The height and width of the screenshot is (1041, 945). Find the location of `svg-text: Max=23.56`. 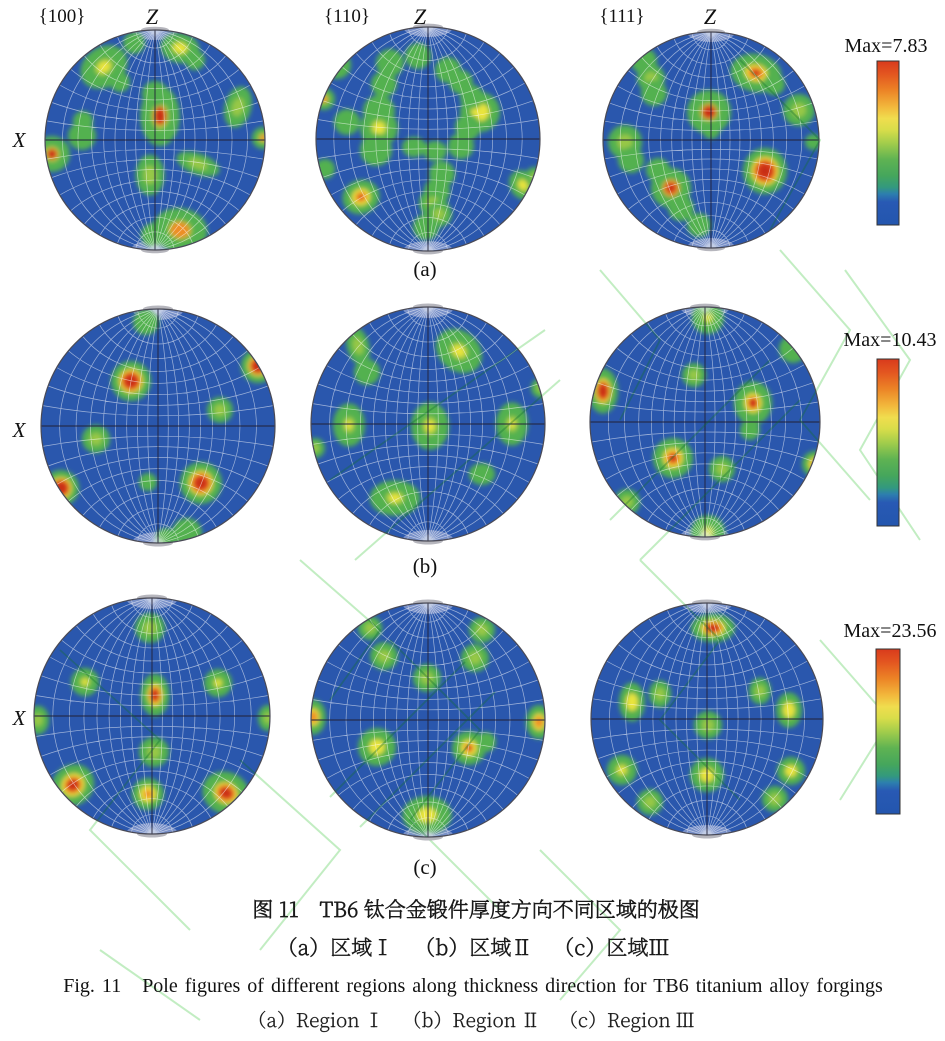

svg-text: Max=23.56 is located at coordinates (890, 631).